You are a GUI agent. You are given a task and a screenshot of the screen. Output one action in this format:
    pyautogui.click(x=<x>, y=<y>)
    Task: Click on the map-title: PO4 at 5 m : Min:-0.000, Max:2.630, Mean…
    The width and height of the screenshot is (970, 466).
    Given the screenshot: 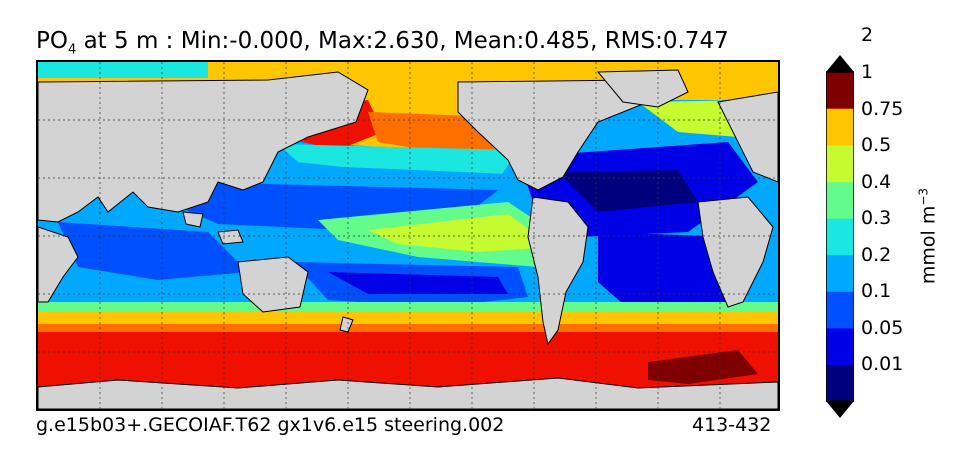 What is the action you would take?
    pyautogui.click(x=382, y=43)
    